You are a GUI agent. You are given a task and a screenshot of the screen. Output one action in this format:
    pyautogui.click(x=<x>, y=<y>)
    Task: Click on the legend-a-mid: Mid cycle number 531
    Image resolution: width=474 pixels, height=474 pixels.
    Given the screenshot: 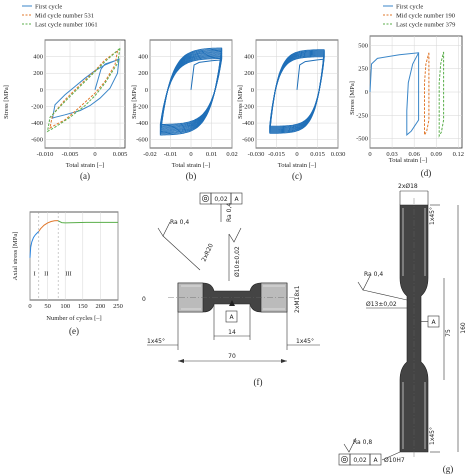 What is the action you would take?
    pyautogui.click(x=64, y=16)
    